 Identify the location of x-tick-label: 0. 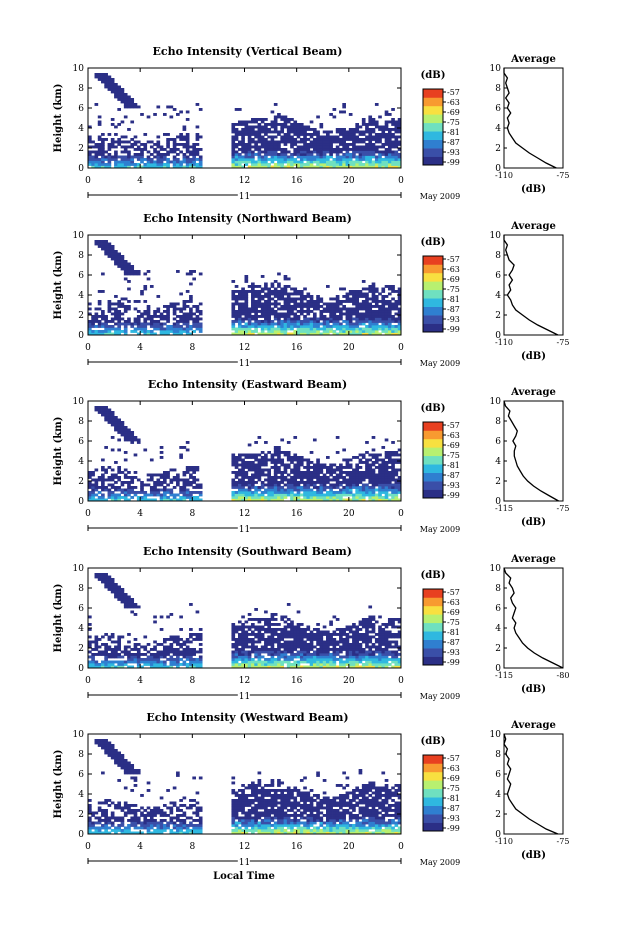
(401, 181).